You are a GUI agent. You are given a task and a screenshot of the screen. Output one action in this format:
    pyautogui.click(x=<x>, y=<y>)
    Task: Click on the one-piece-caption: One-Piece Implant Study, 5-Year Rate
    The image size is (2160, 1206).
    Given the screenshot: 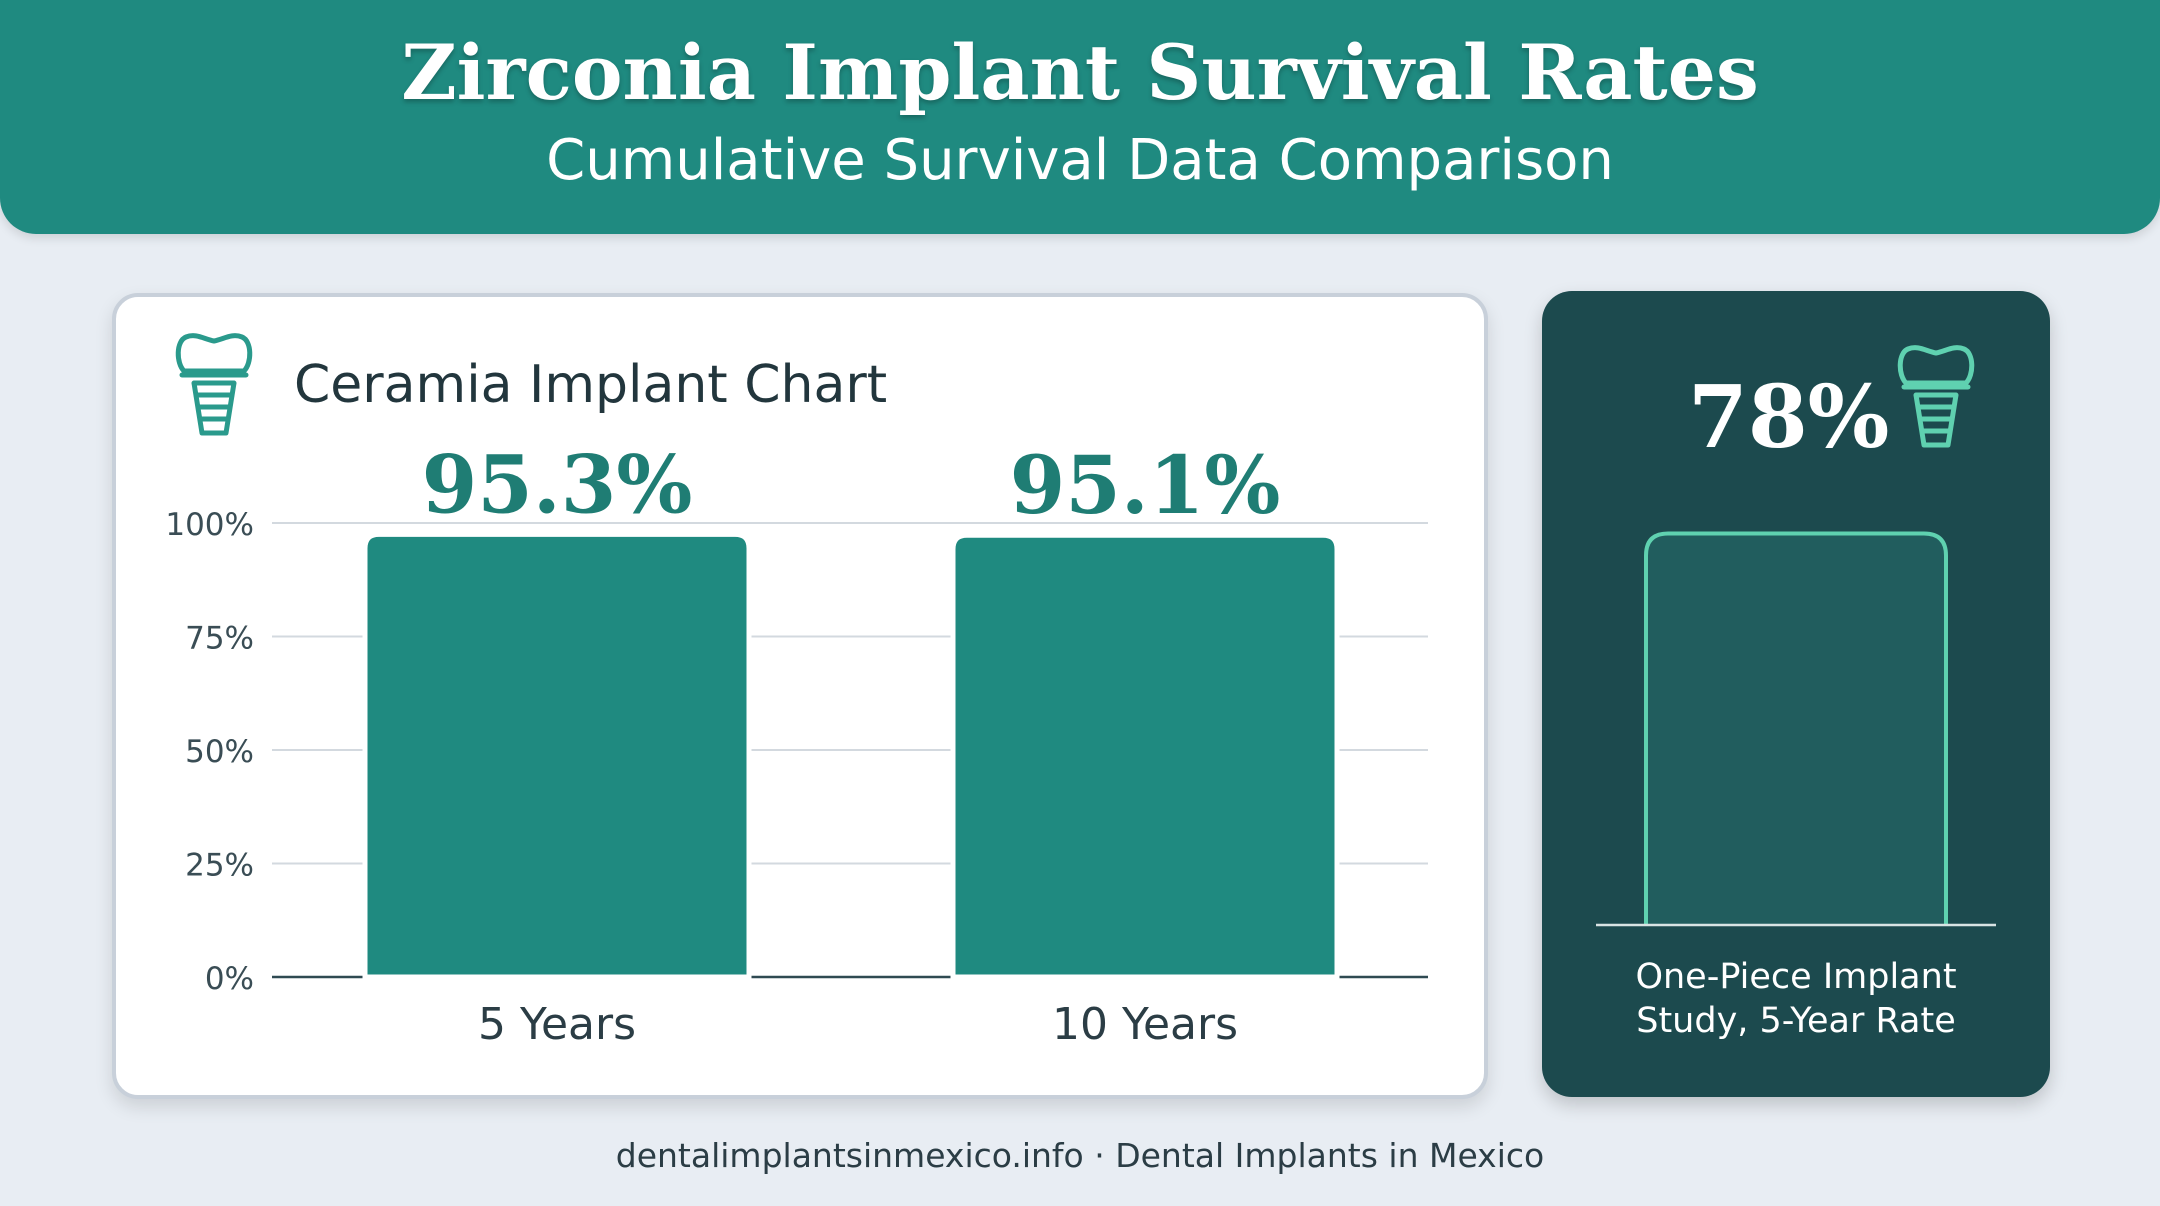 What is the action you would take?
    pyautogui.click(x=1796, y=999)
    